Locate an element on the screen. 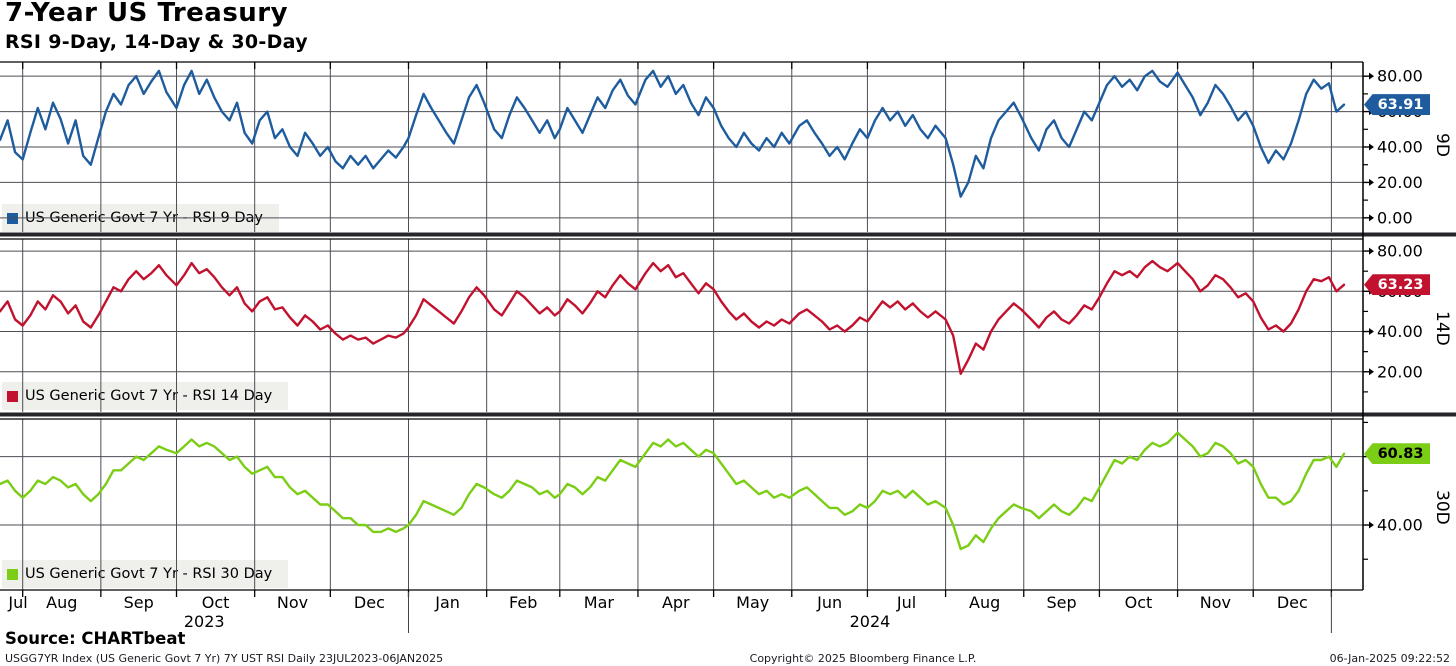 The height and width of the screenshot is (666, 1456). month-label: May is located at coordinates (753, 602).